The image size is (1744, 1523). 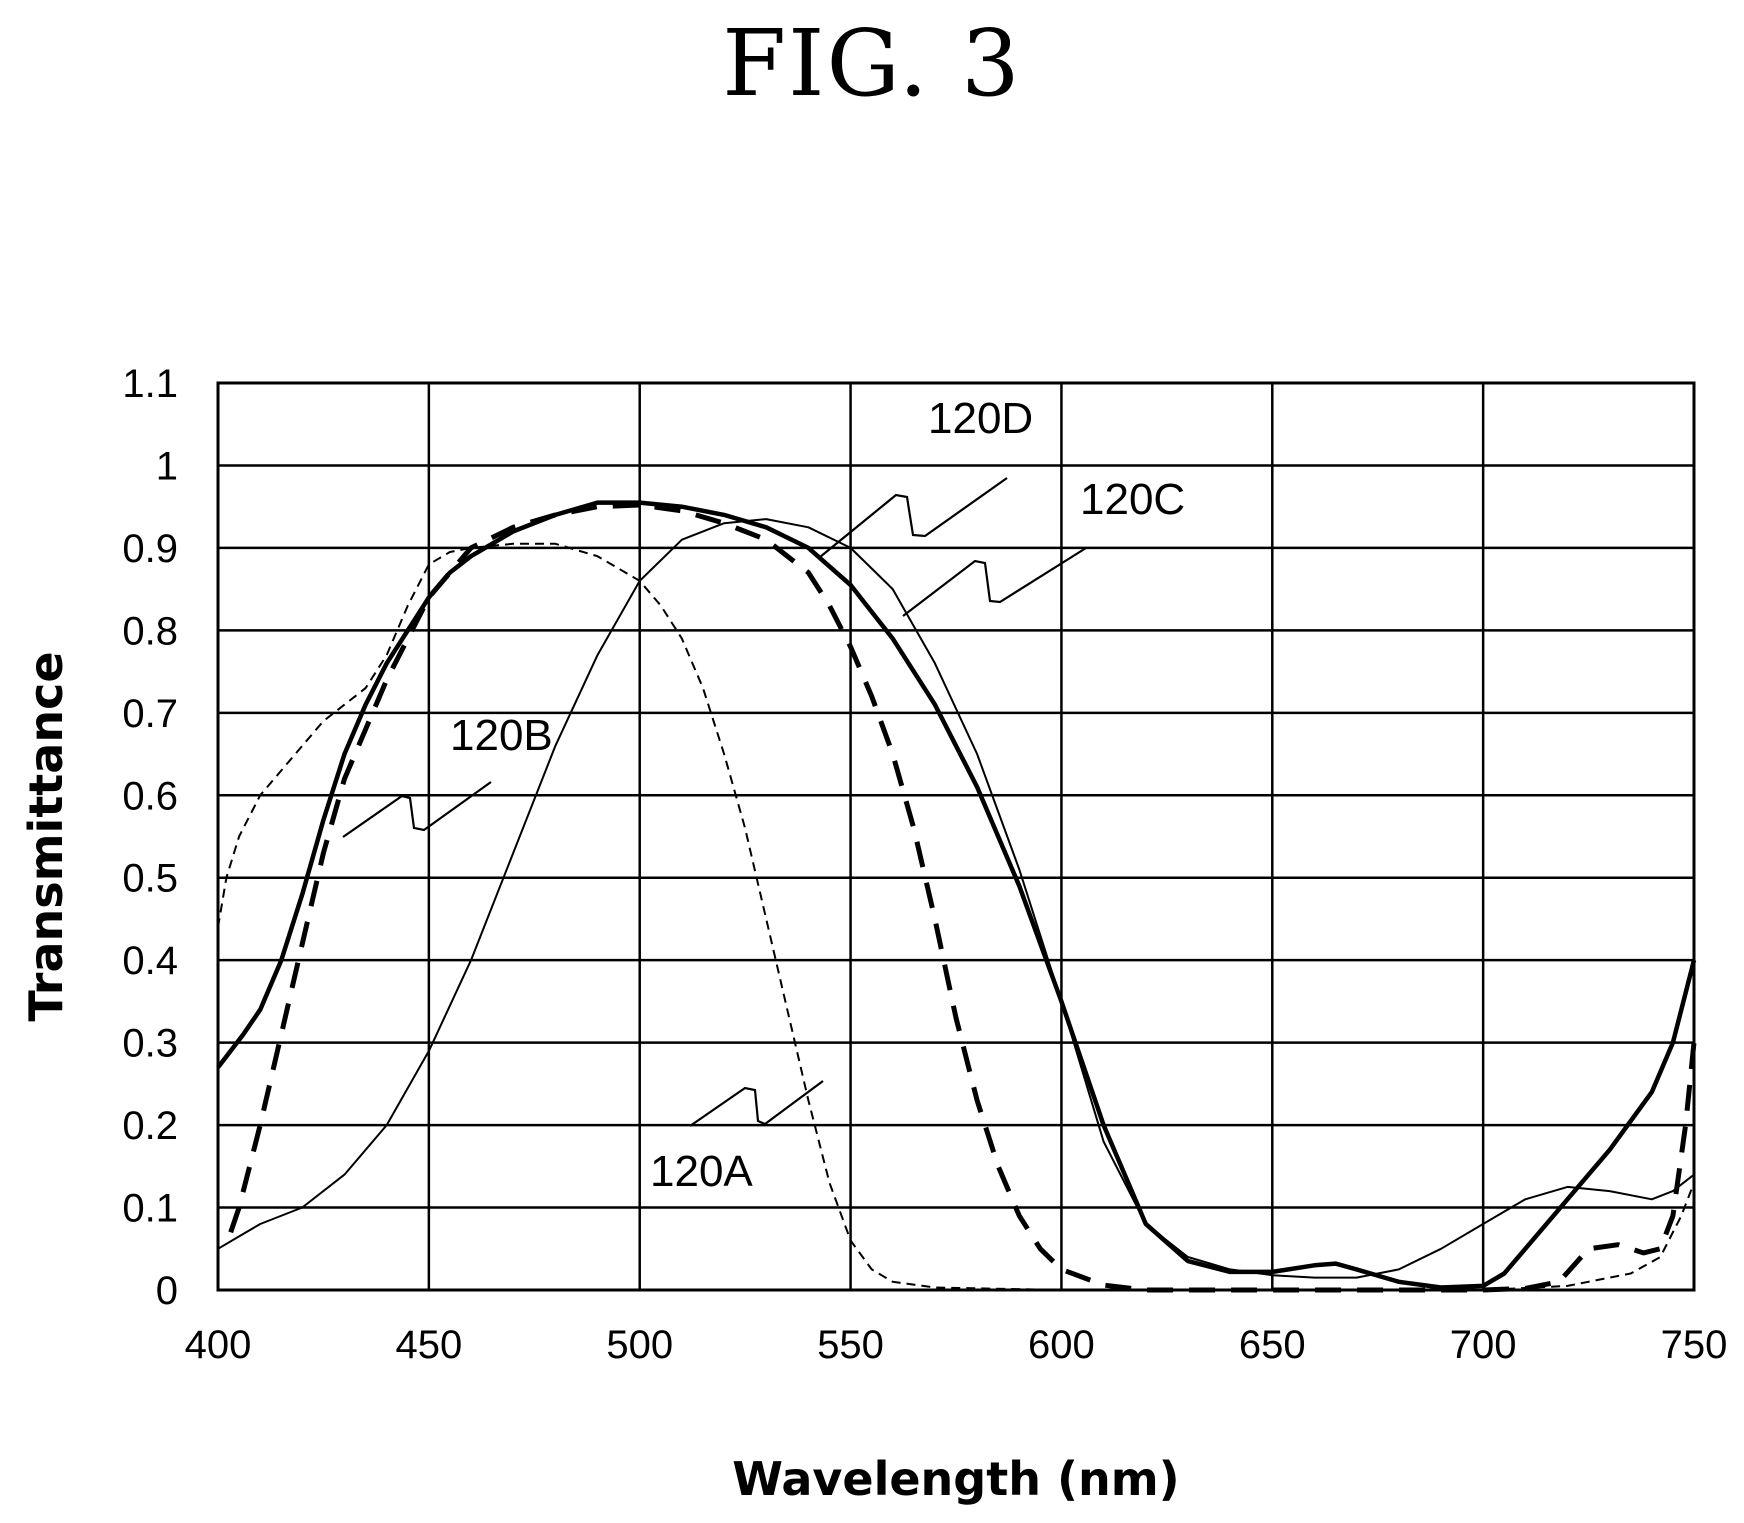 I want to click on callout-leader-120b, so click(x=417, y=809).